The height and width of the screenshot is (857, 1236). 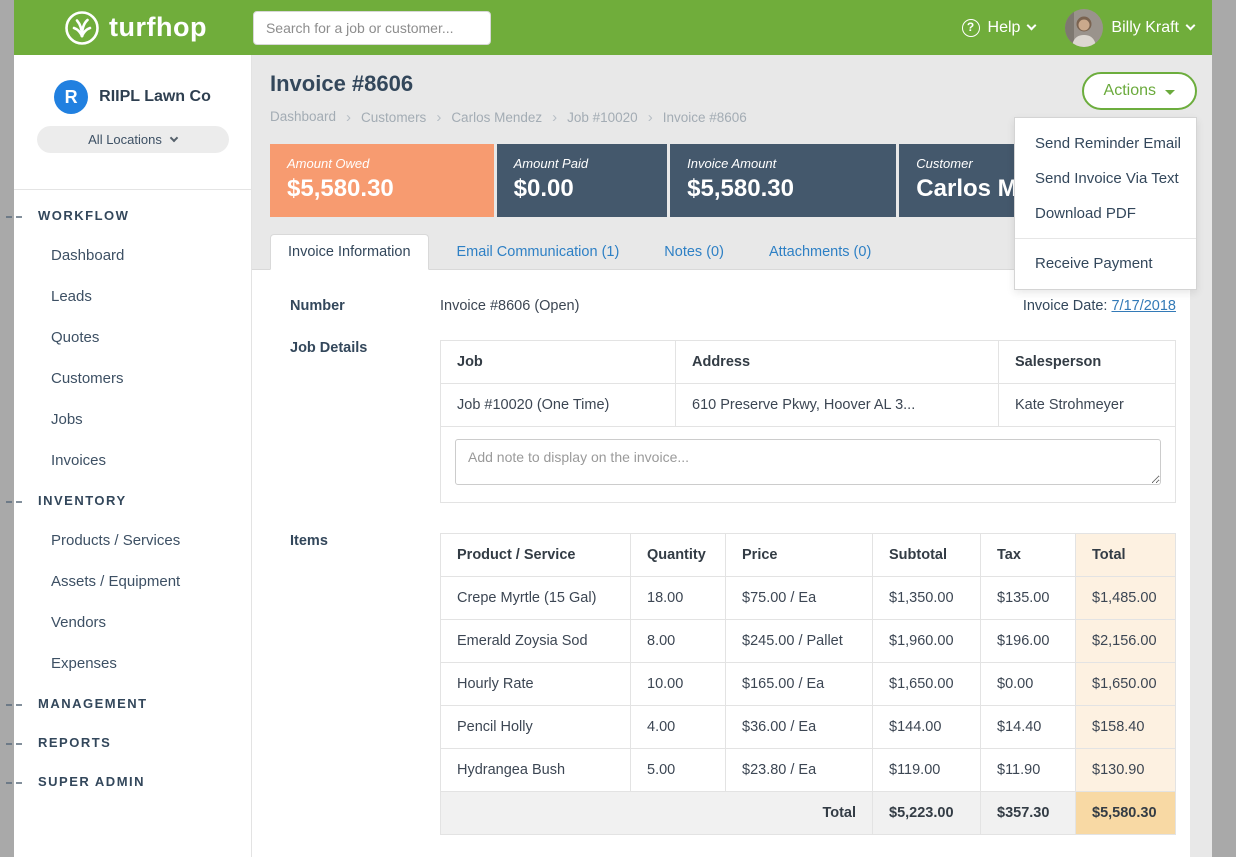 What do you see at coordinates (1125, 684) in the screenshot?
I see `total-cell: $1,650.00` at bounding box center [1125, 684].